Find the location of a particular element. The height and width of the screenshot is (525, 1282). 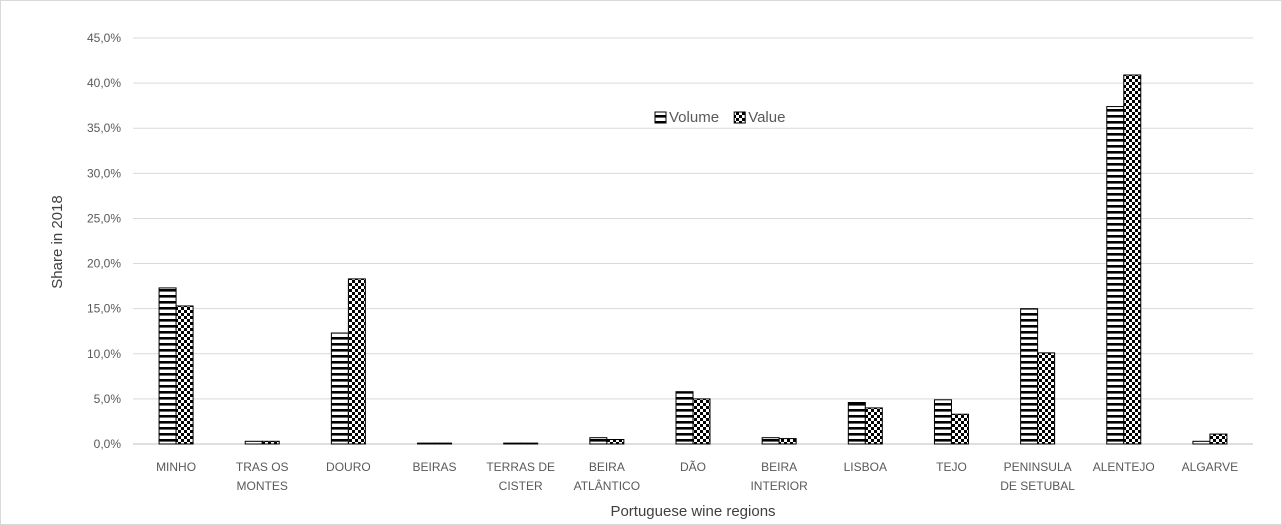

x-category-label: ALGARVE is located at coordinates (1210, 467).